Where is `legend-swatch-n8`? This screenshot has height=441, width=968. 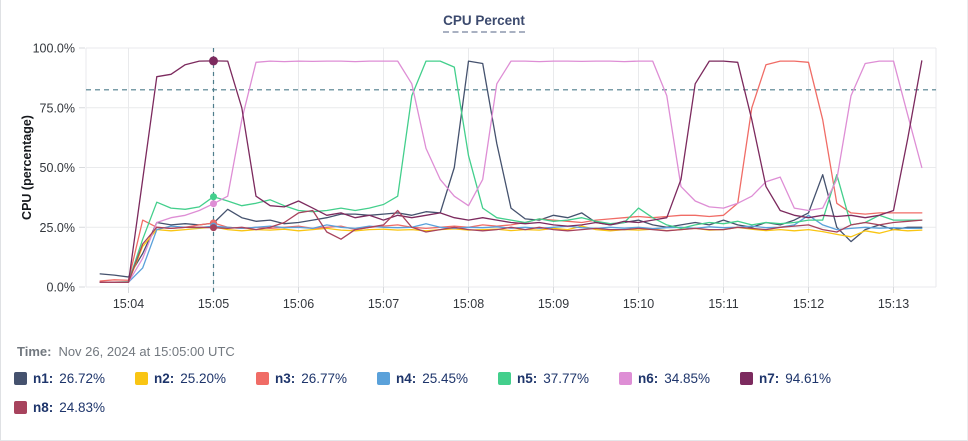 legend-swatch-n8 is located at coordinates (20, 407).